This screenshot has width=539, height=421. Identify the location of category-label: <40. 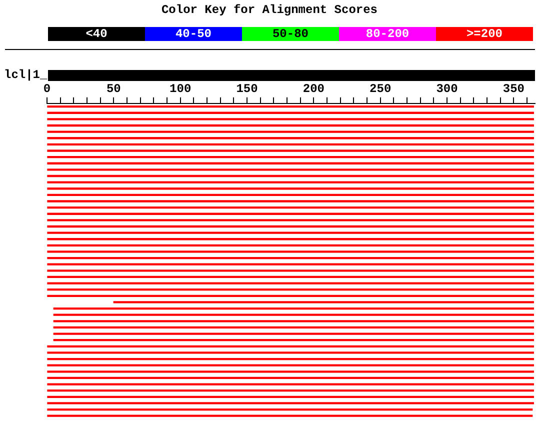
(96, 34).